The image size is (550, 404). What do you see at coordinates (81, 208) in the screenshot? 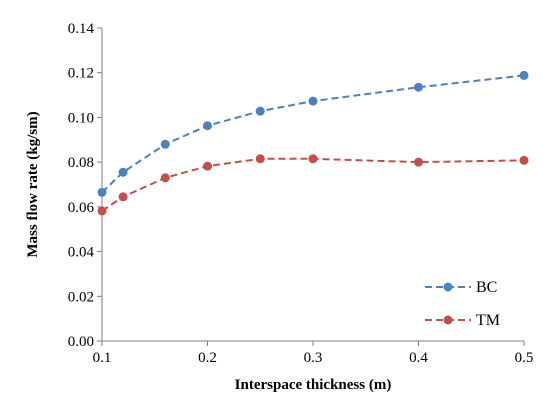
I see `y-tick-label: 0.06` at bounding box center [81, 208].